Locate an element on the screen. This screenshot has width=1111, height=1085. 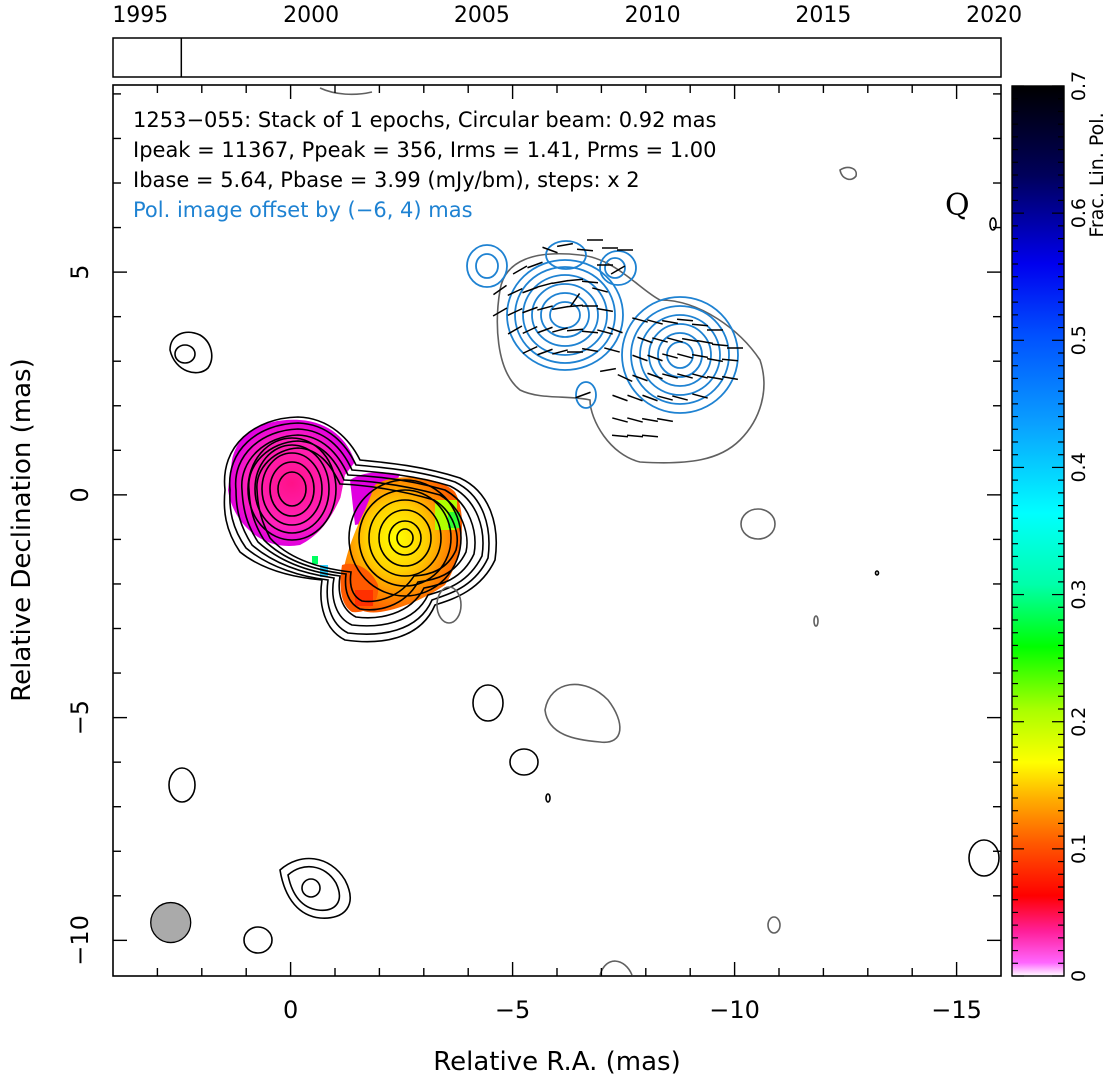
y-tick-label: −5 is located at coordinates (80, 717).